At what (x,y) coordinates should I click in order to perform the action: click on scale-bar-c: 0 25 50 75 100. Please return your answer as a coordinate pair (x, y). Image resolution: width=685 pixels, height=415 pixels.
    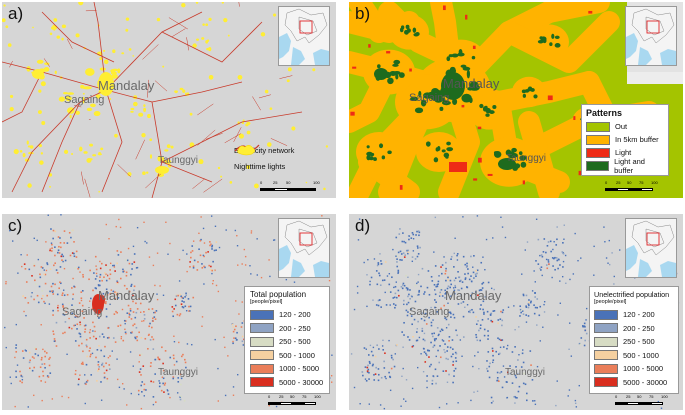
    Looking at the image, I should click on (302, 402).